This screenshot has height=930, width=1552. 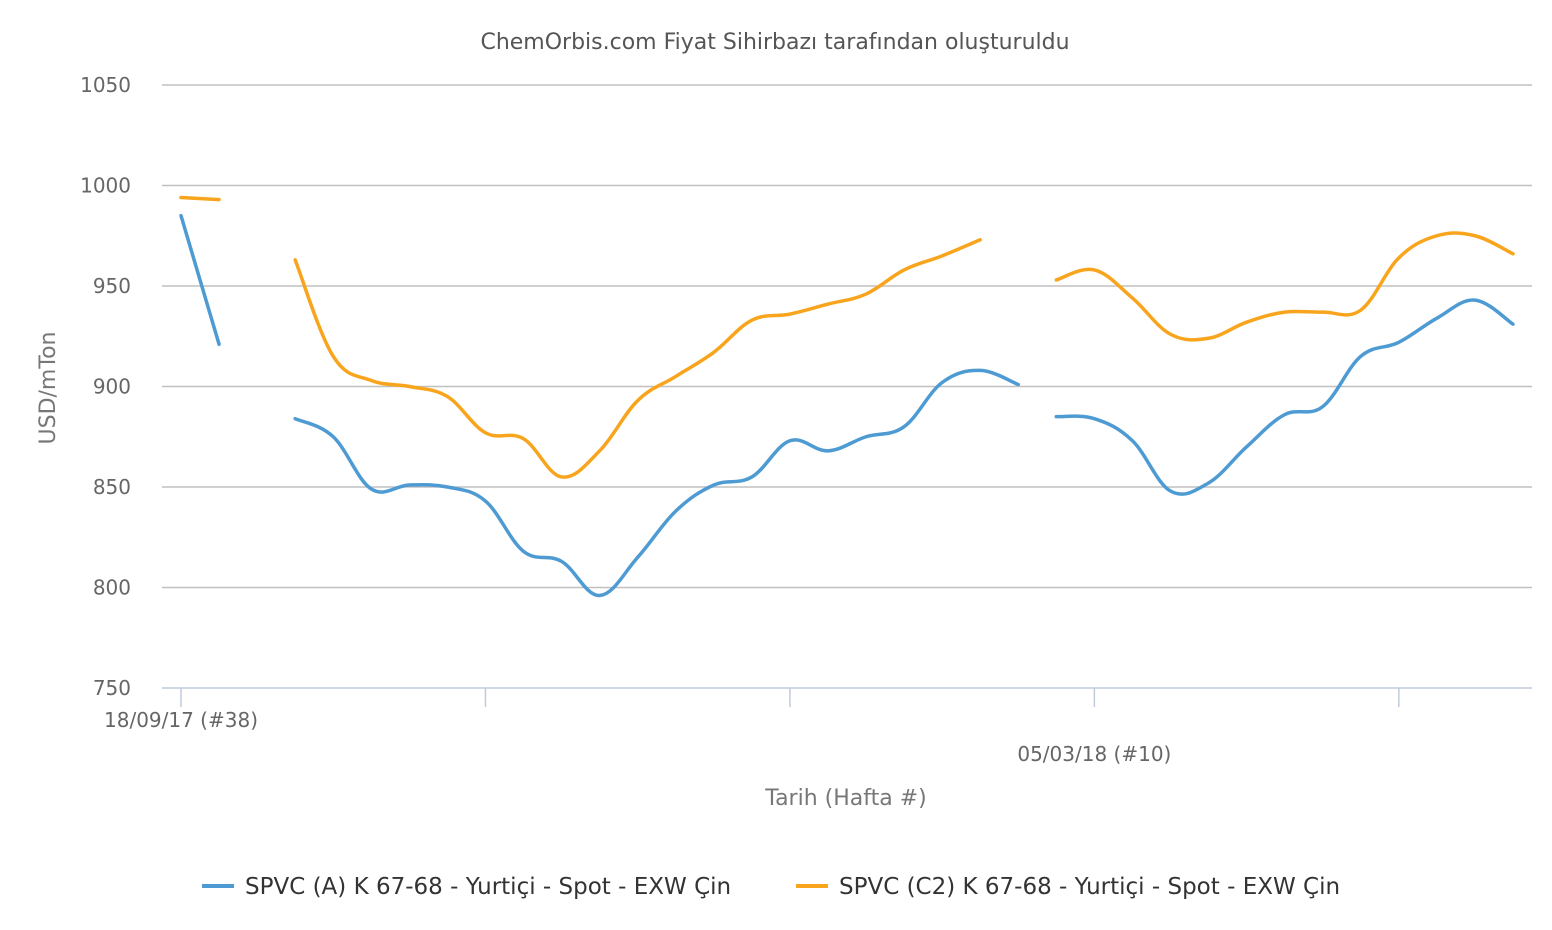 I want to click on x-axis-ticks: 18/09/17 (#38) 05/03/18 (#10), so click(x=752, y=727).